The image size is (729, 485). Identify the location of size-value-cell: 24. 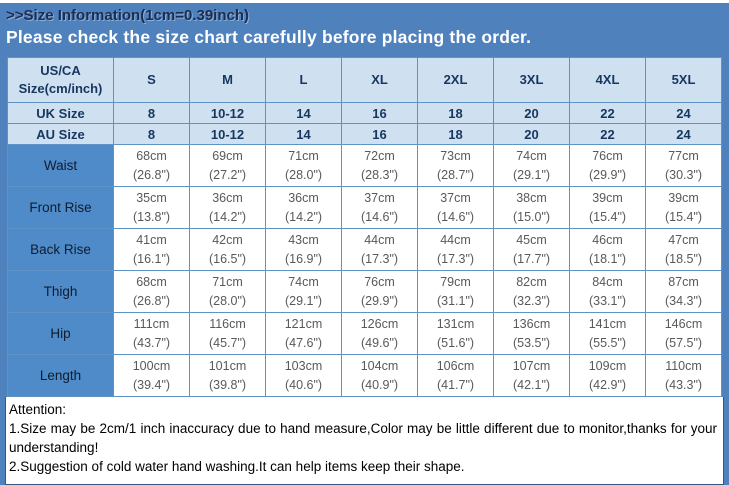
(683, 113).